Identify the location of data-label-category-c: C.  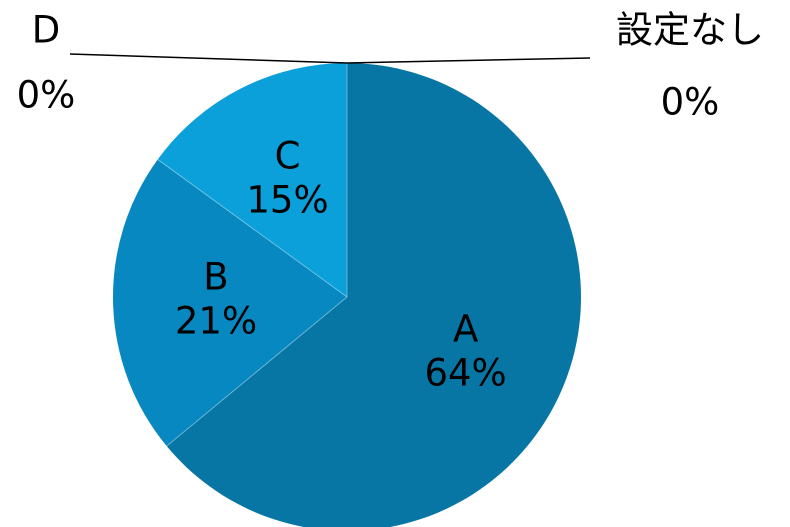
(288, 156).